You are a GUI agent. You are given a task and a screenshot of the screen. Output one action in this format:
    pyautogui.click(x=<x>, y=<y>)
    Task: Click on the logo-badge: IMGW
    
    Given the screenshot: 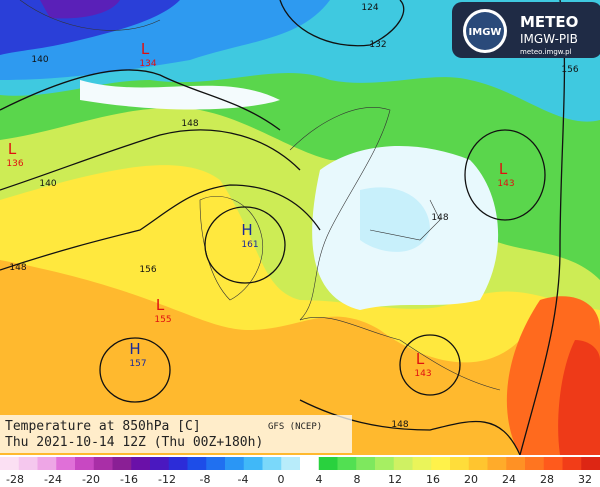 What is the action you would take?
    pyautogui.click(x=485, y=32)
    